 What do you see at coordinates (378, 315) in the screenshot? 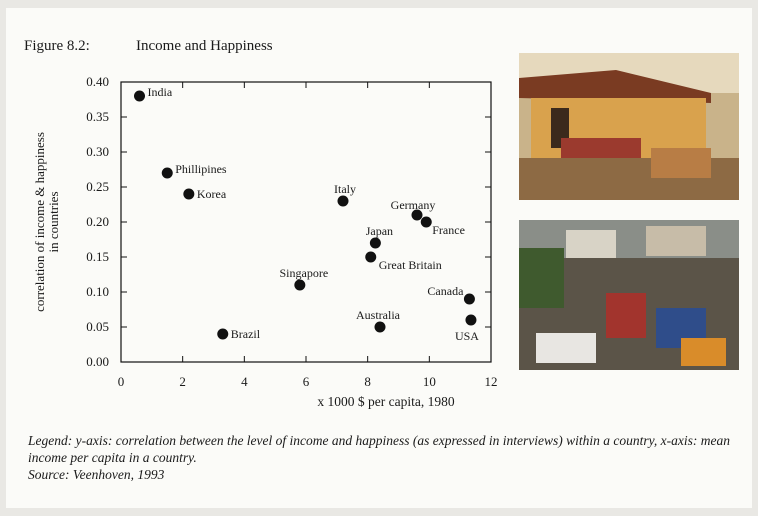
I see `point-label: Australia` at bounding box center [378, 315].